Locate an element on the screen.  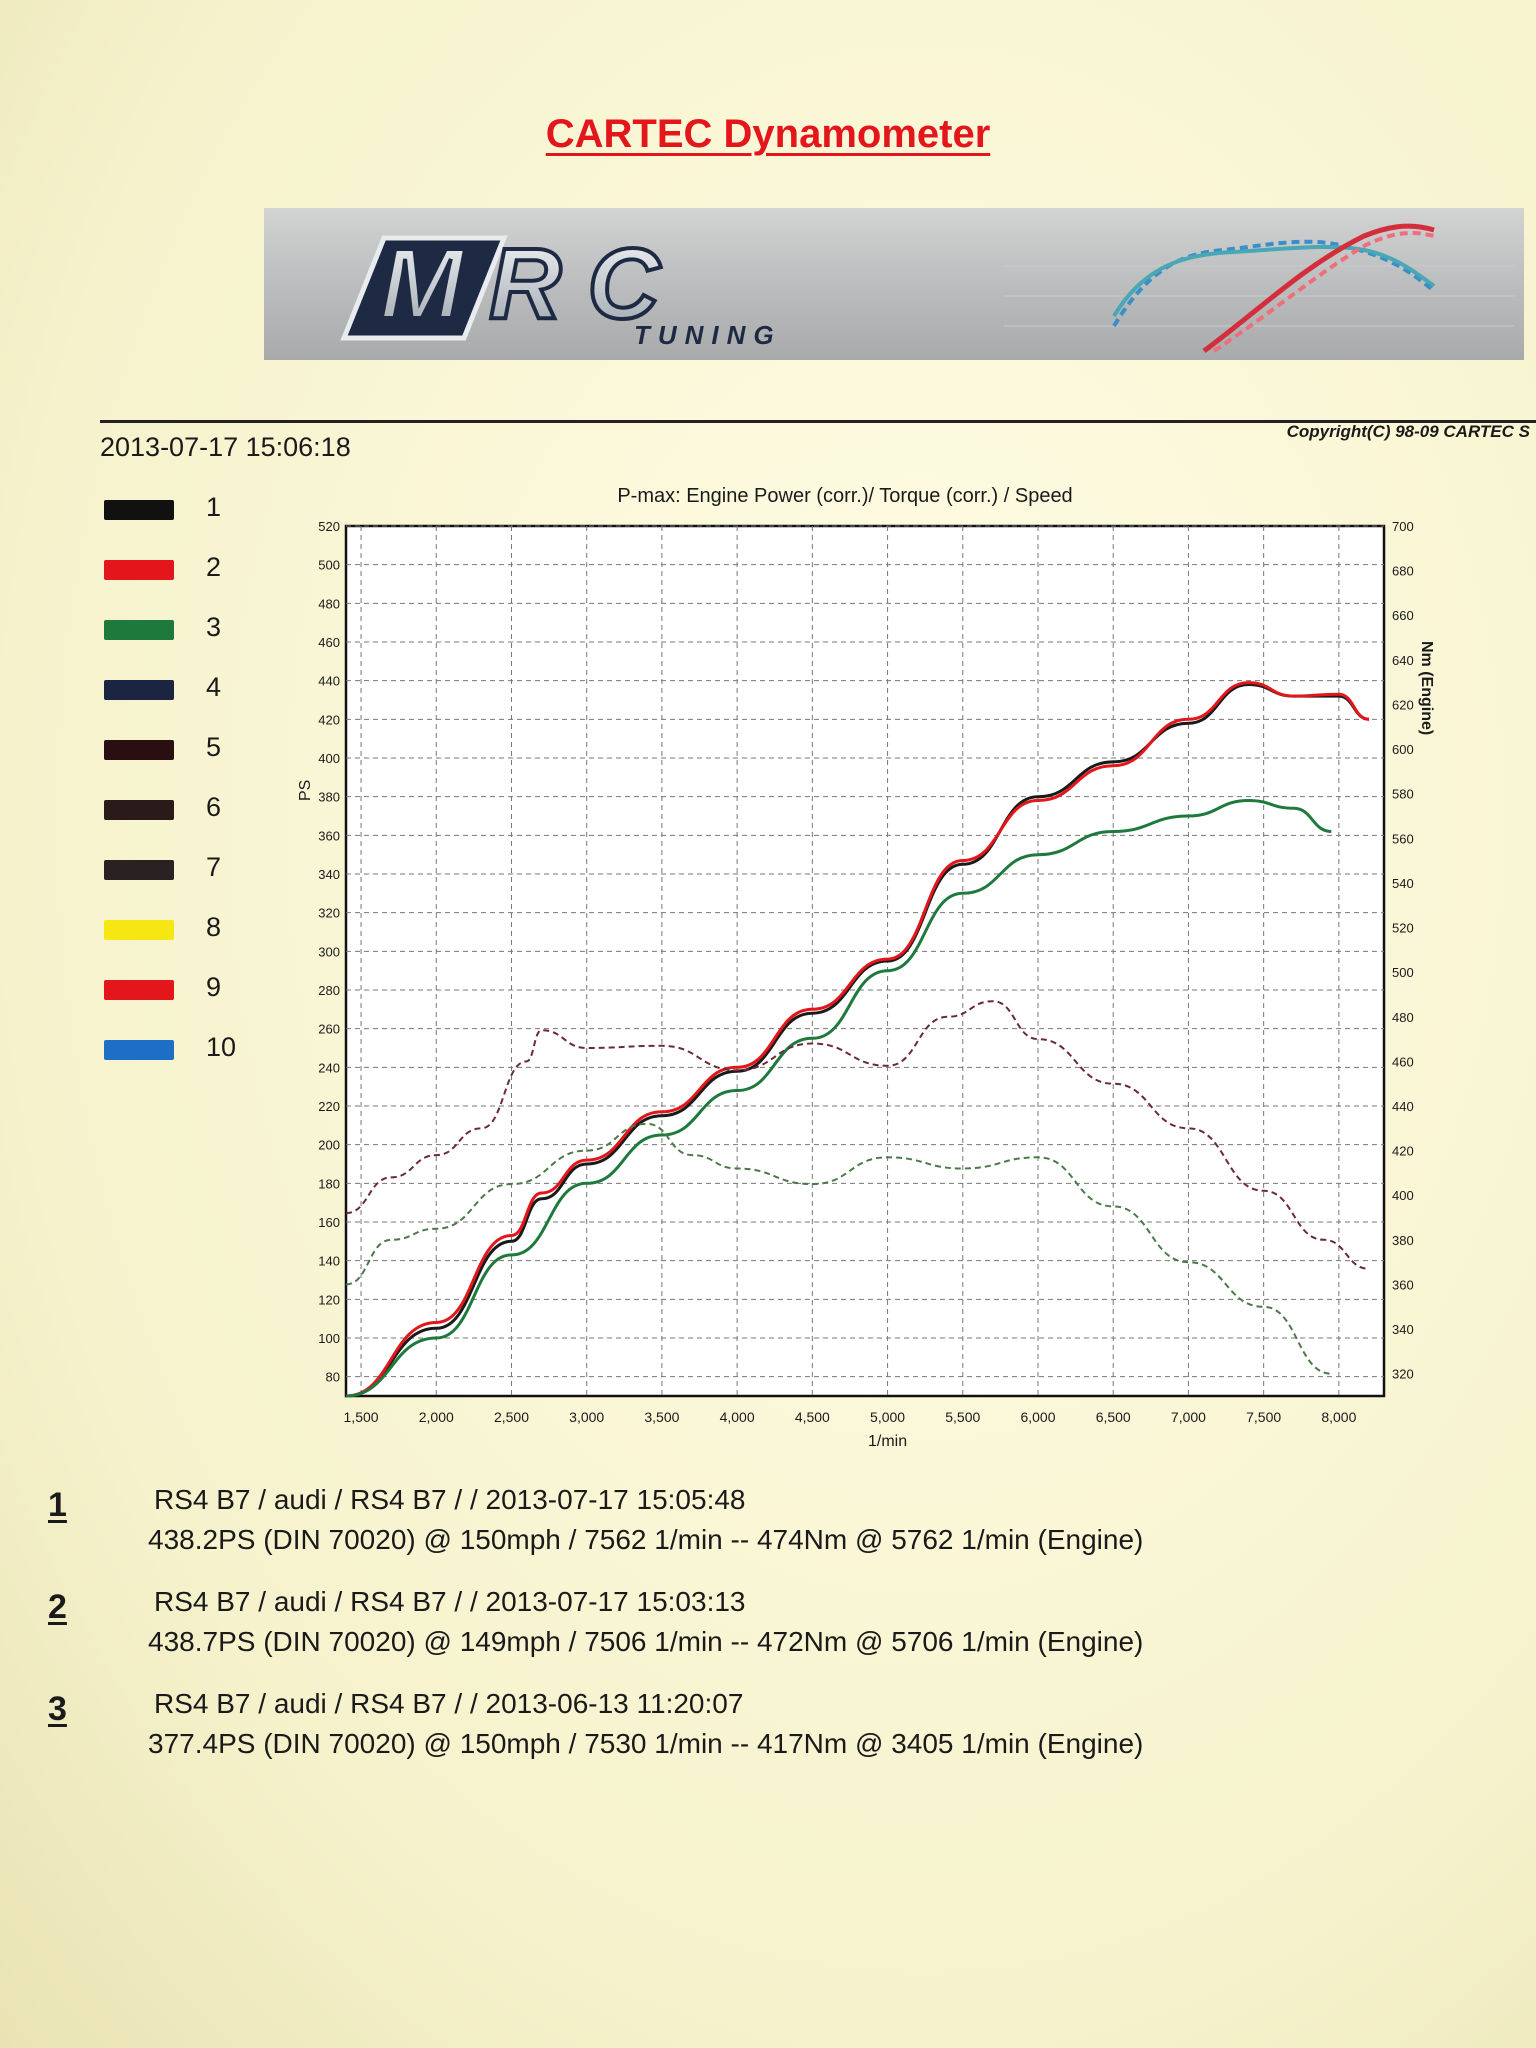
y2-tick-label: 680 is located at coordinates (1403, 571).